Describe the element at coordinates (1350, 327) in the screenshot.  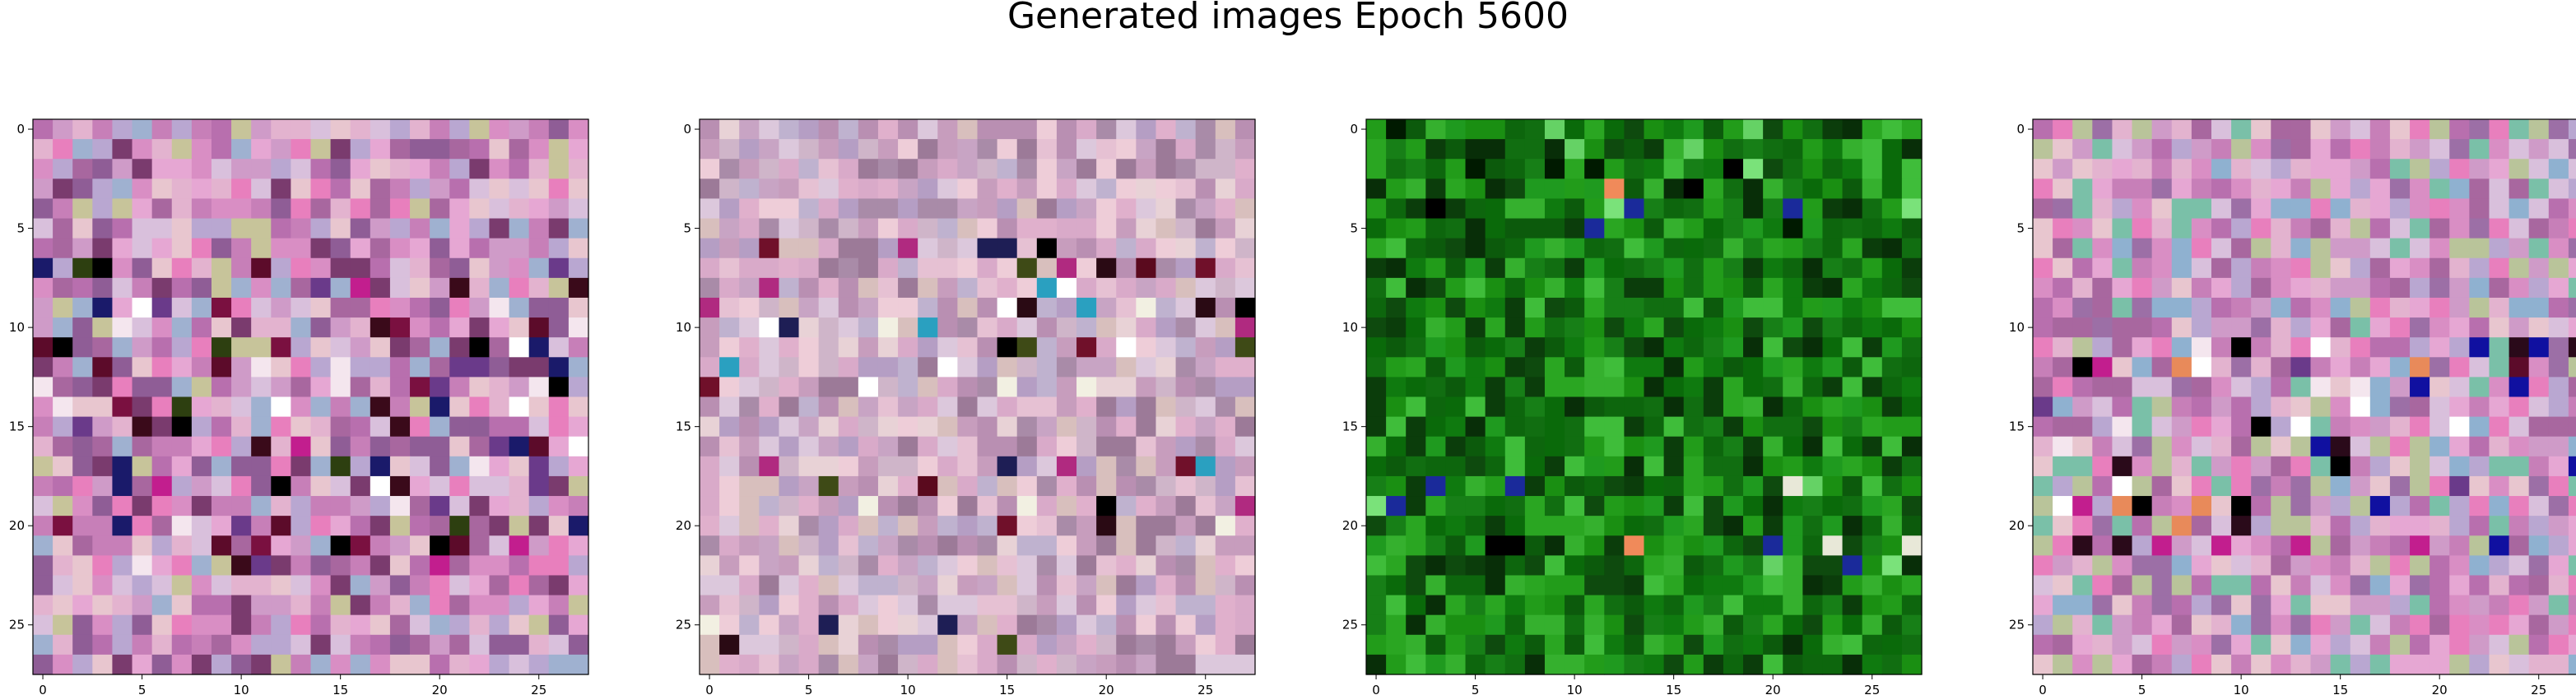
I see `y-tick-label: 10` at that location.